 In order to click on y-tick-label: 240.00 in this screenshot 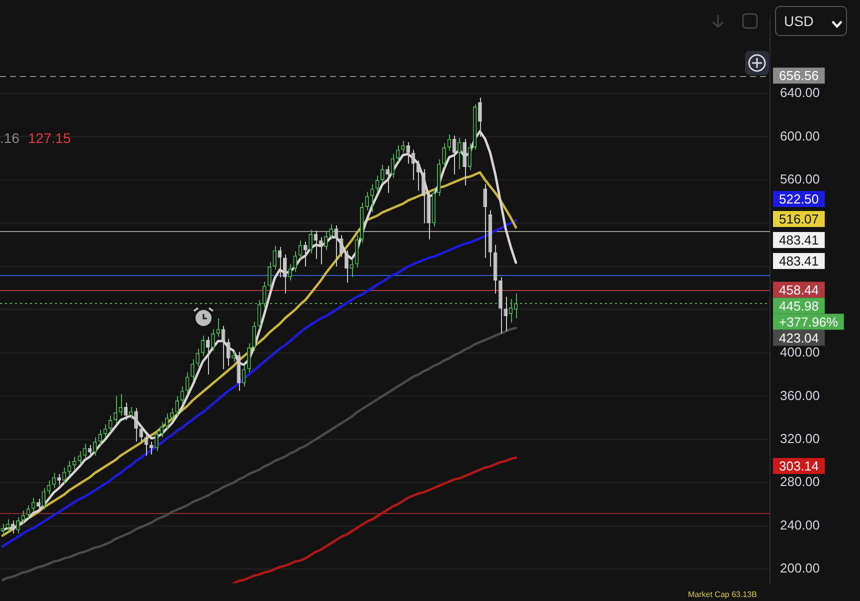, I will do `click(800, 524)`.